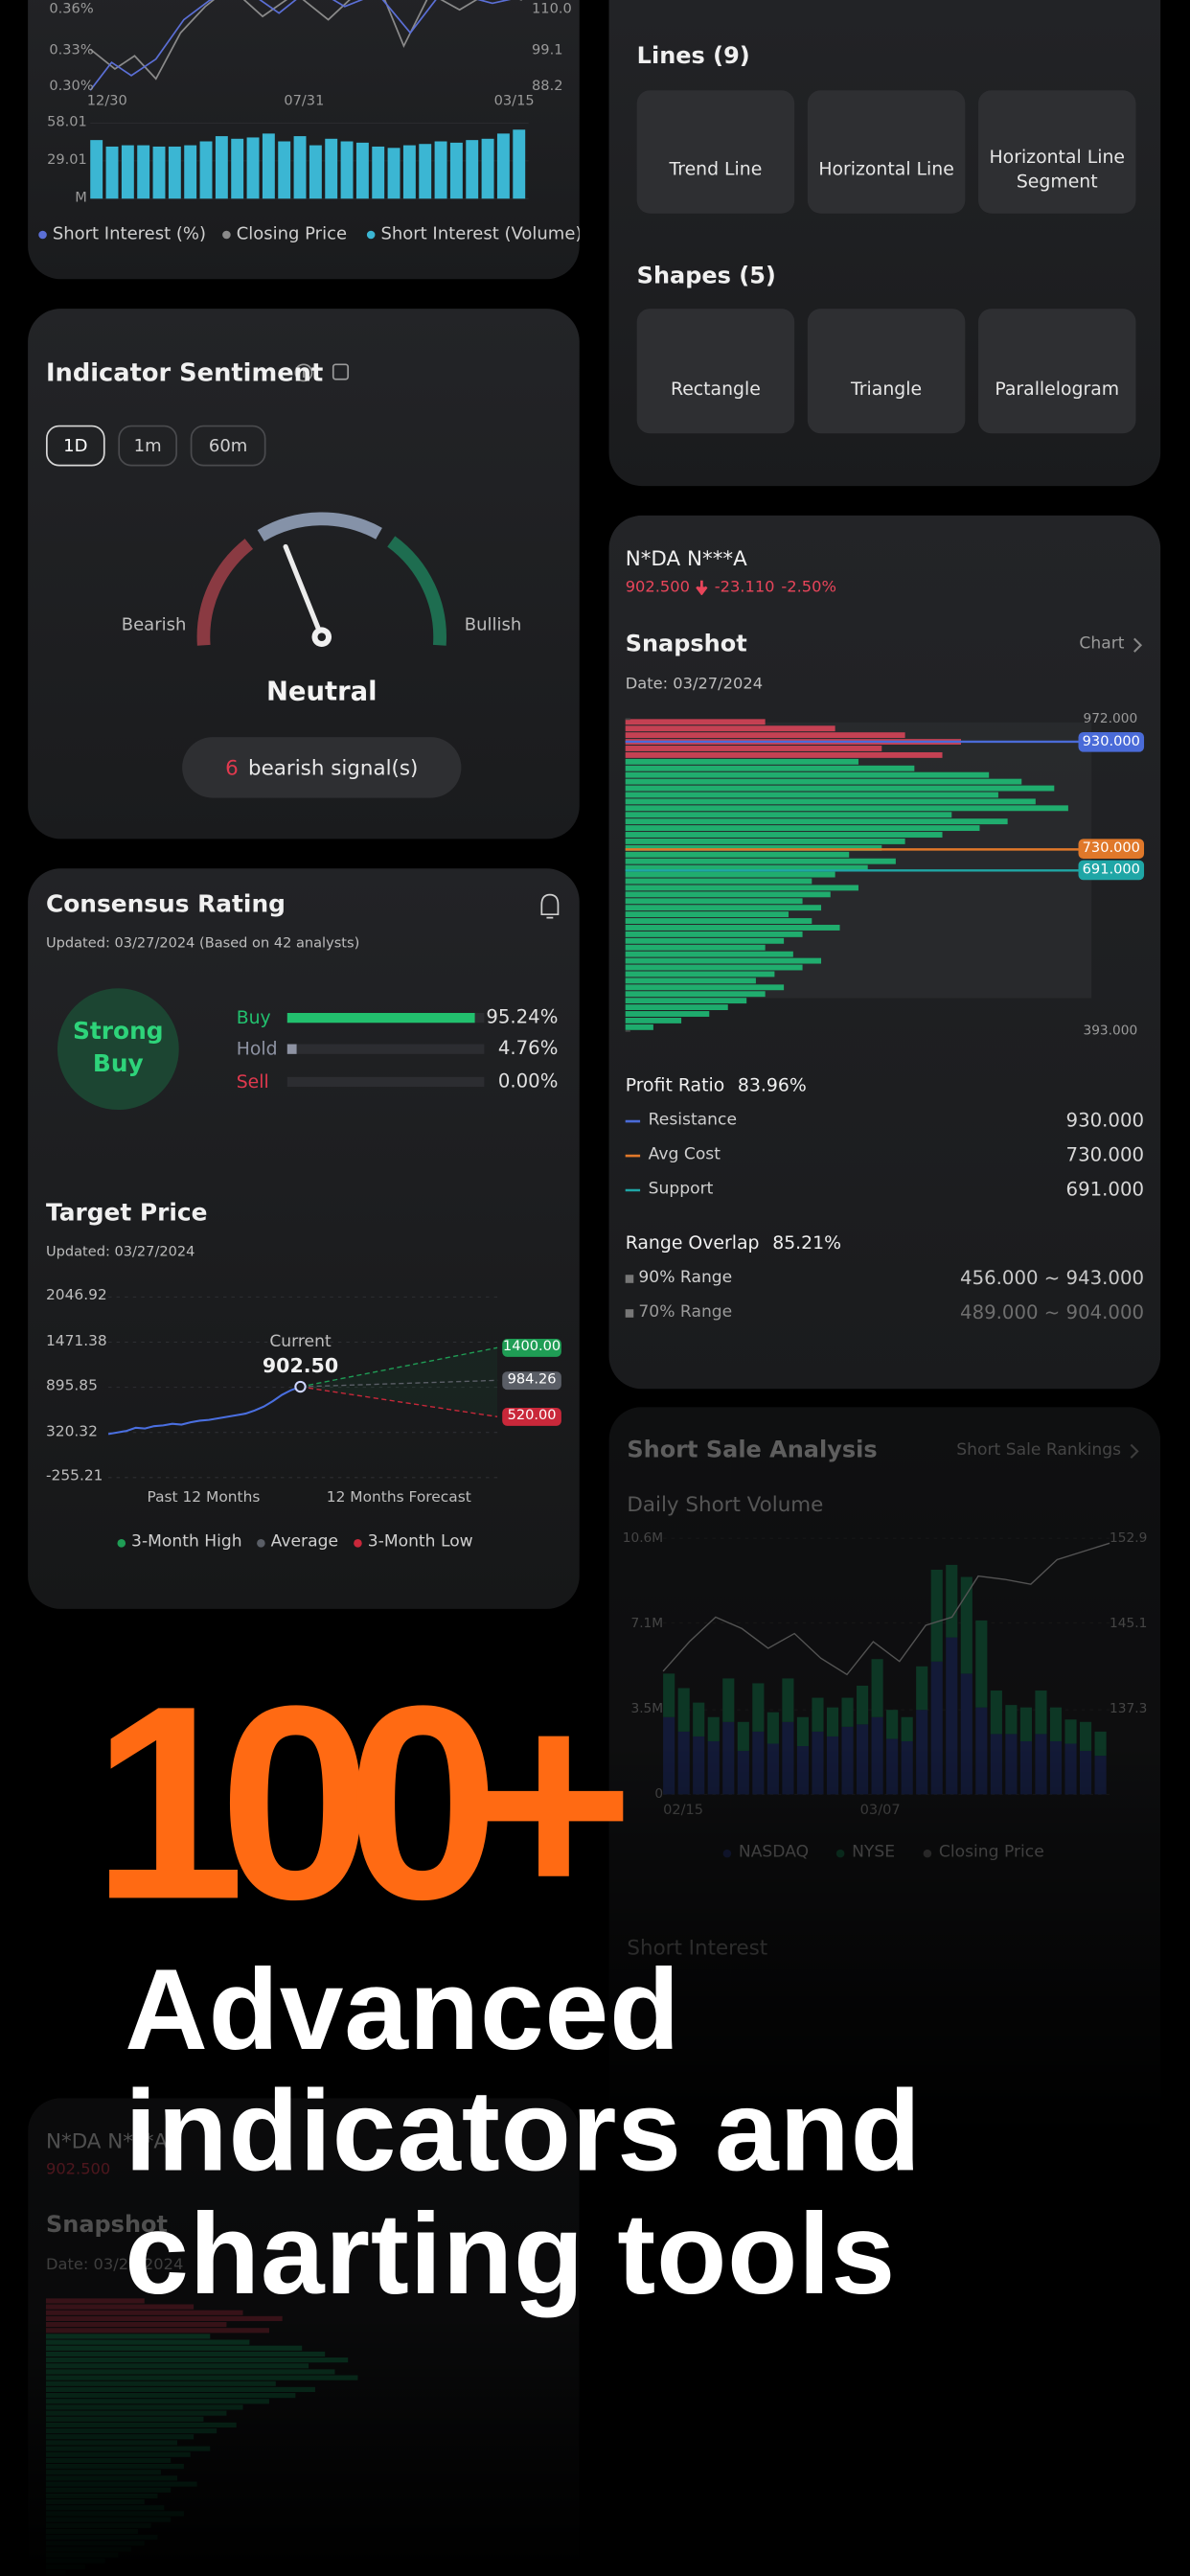  Describe the element at coordinates (753, 1451) in the screenshot. I see `card-title: Short Sale Analysis` at that location.